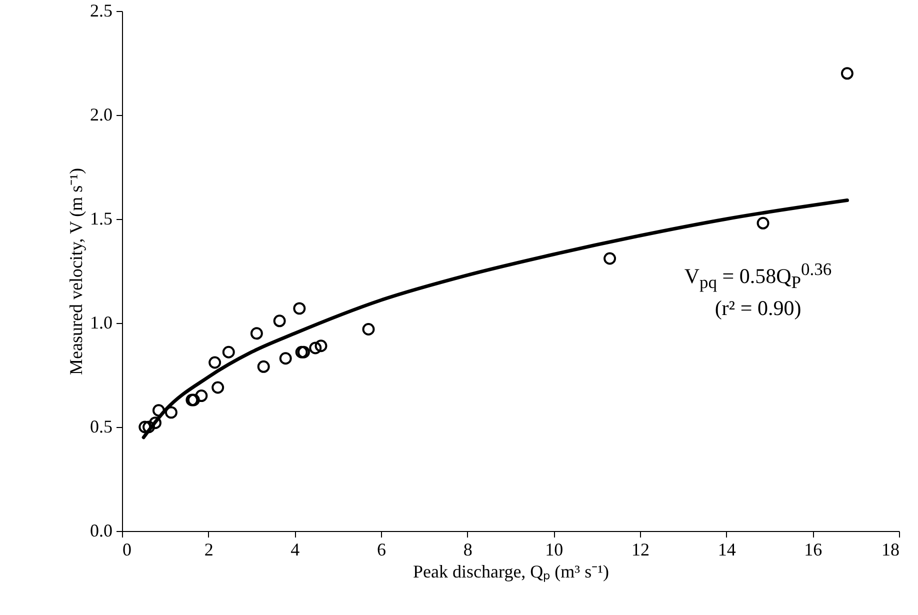  Describe the element at coordinates (641, 550) in the screenshot. I see `x-tick-label: 12` at that location.